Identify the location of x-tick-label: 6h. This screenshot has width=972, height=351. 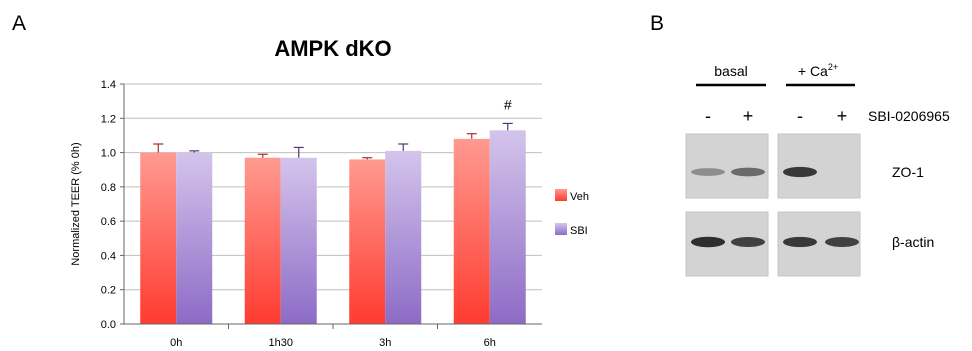
(490, 343).